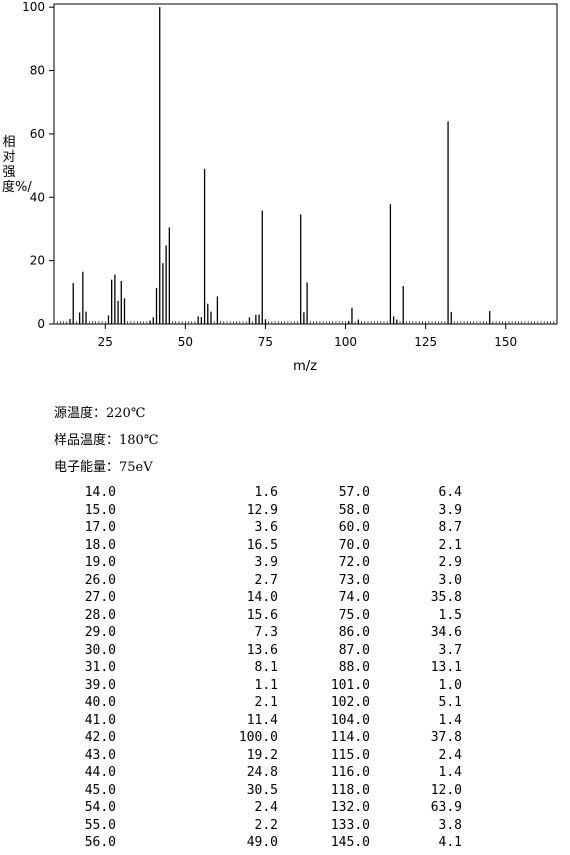 This screenshot has height=855, width=570. I want to click on peak-intensity: 2.7, so click(266, 580).